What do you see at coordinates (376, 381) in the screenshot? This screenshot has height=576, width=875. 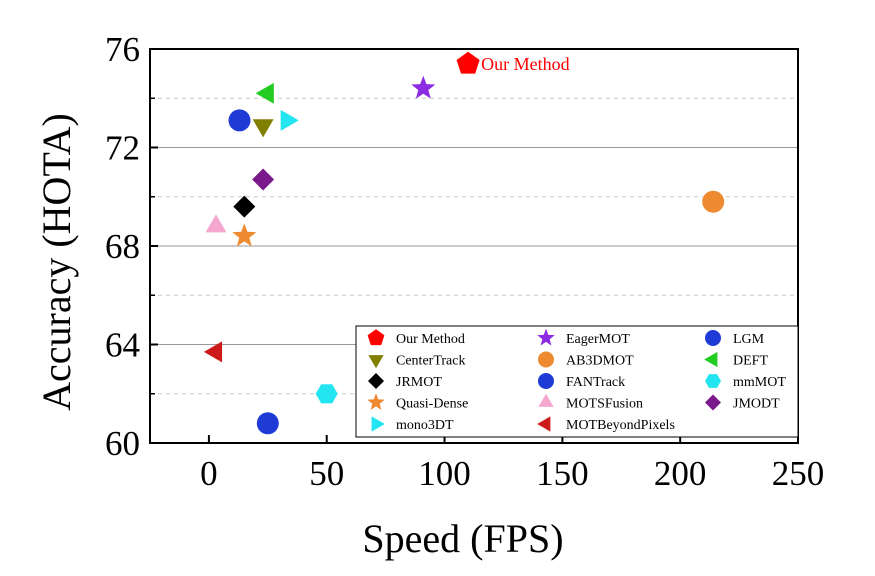 I see `legend-marker-jrmot` at bounding box center [376, 381].